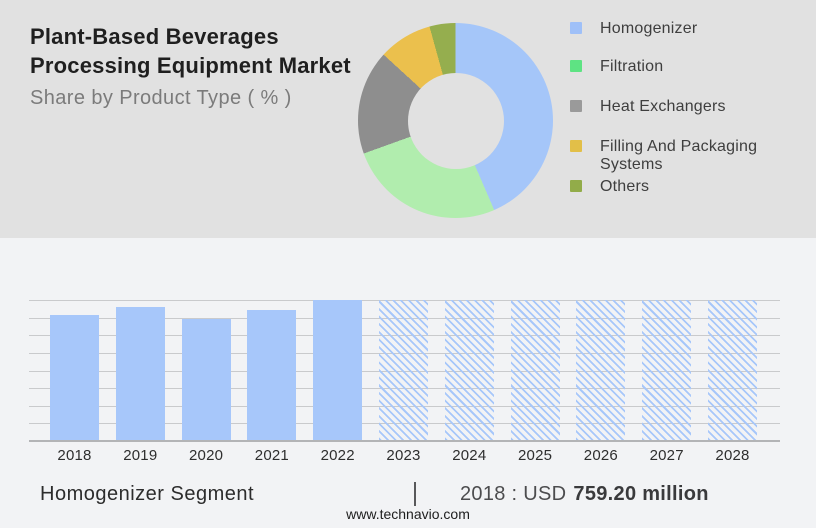  What do you see at coordinates (74, 455) in the screenshot?
I see `axis-label-2018: 2018` at bounding box center [74, 455].